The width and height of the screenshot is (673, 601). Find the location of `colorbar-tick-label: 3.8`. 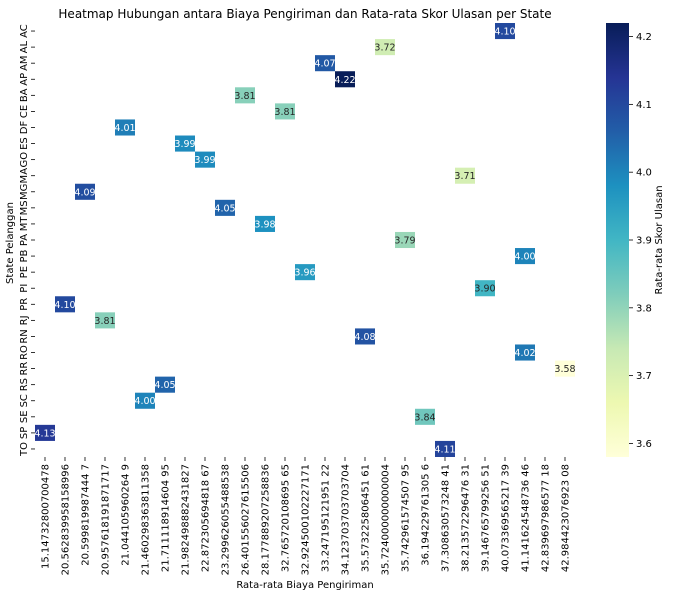

colorbar-tick-label: 3.8 is located at coordinates (644, 308).